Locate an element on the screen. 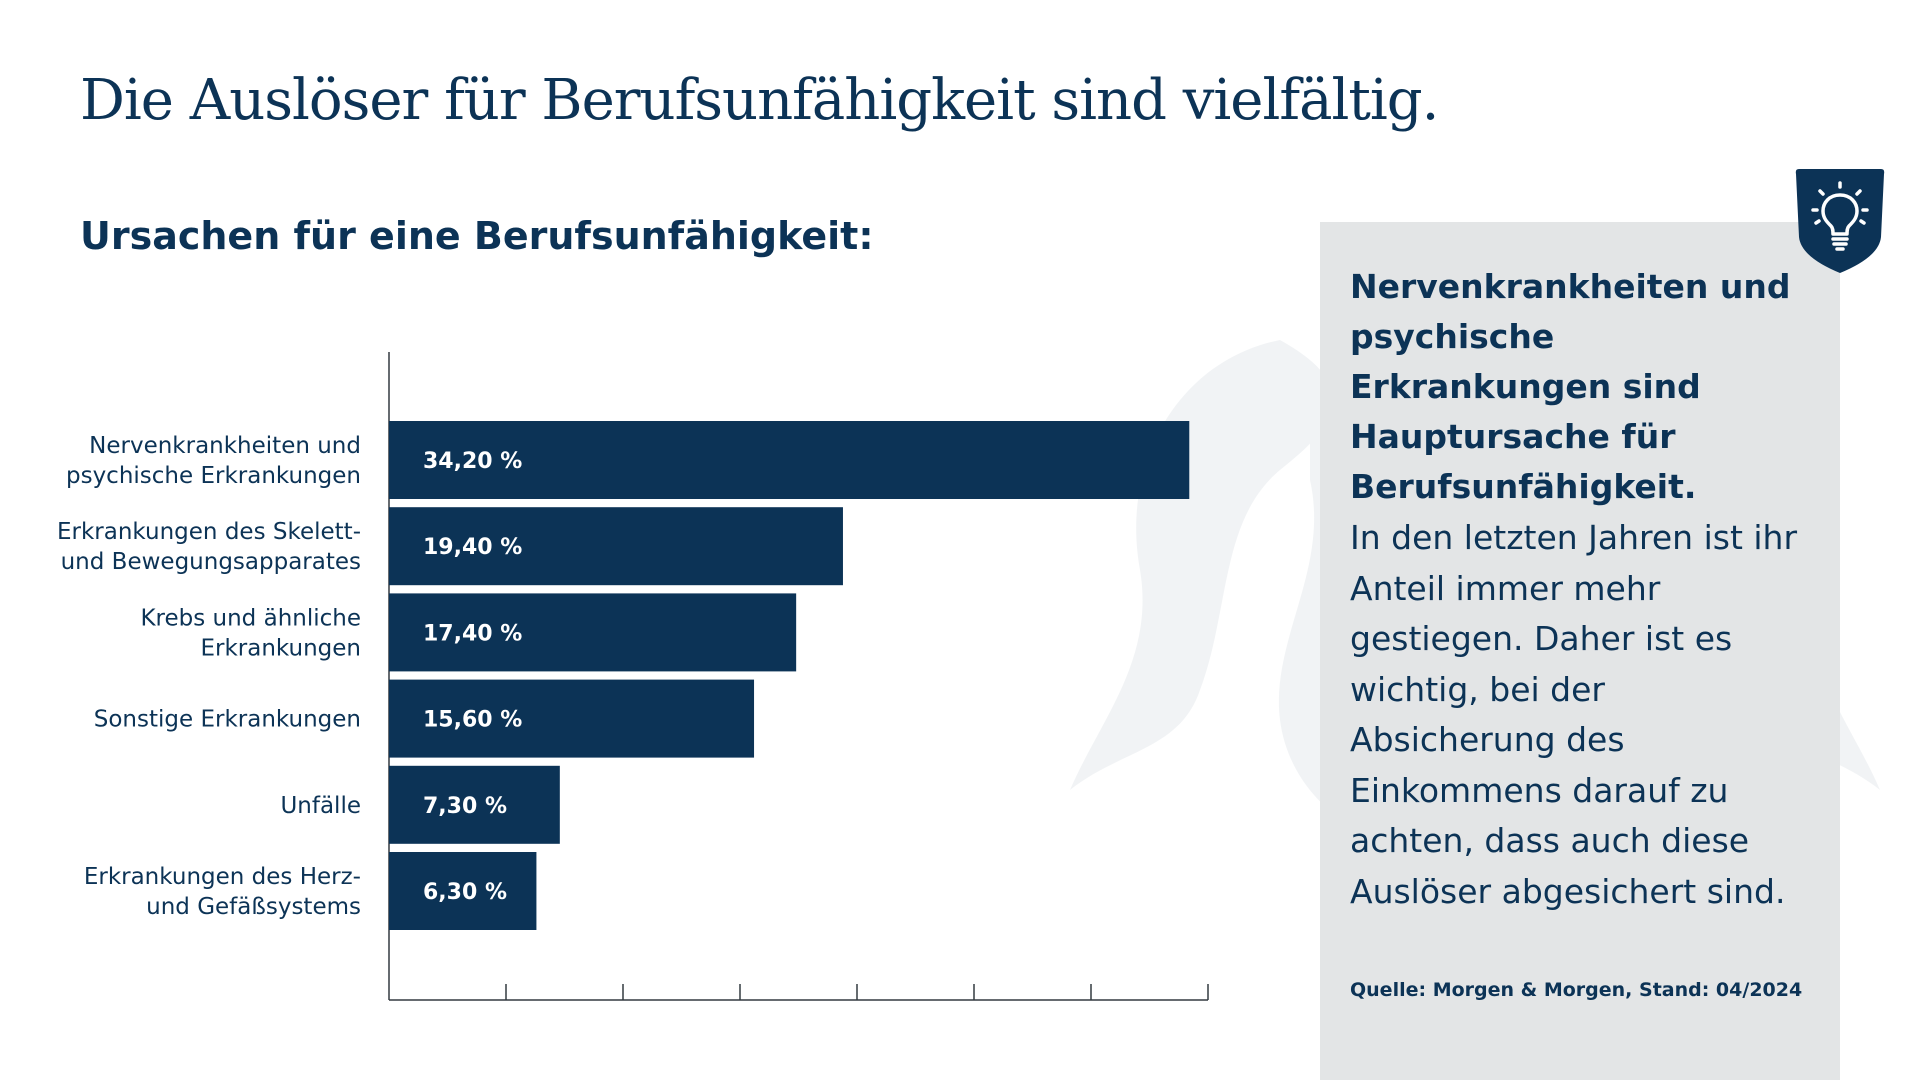 The image size is (1920, 1080). category-label: Krebs und ähnliche is located at coordinates (250, 618).